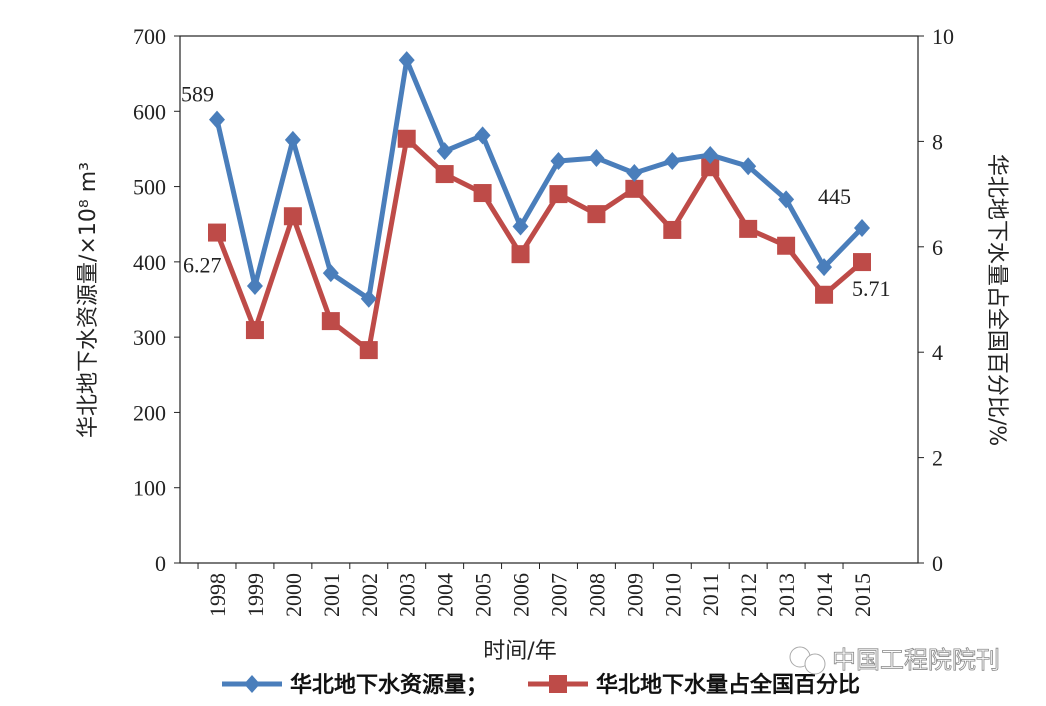 The height and width of the screenshot is (706, 1046). What do you see at coordinates (937, 458) in the screenshot?
I see `y-right-tick-label: 2` at bounding box center [937, 458].